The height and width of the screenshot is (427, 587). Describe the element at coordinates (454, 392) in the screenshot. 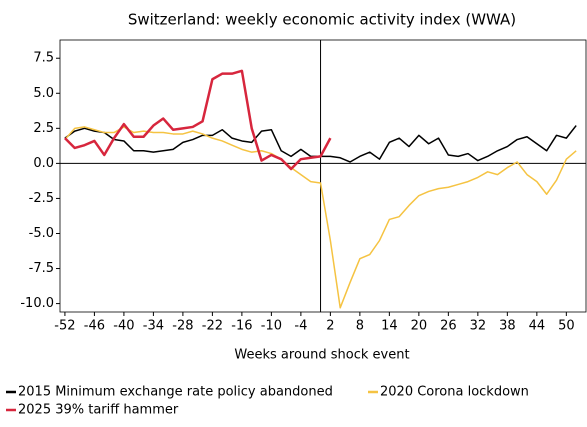

I see `legend-label: 2020 Corona lockdown` at that location.